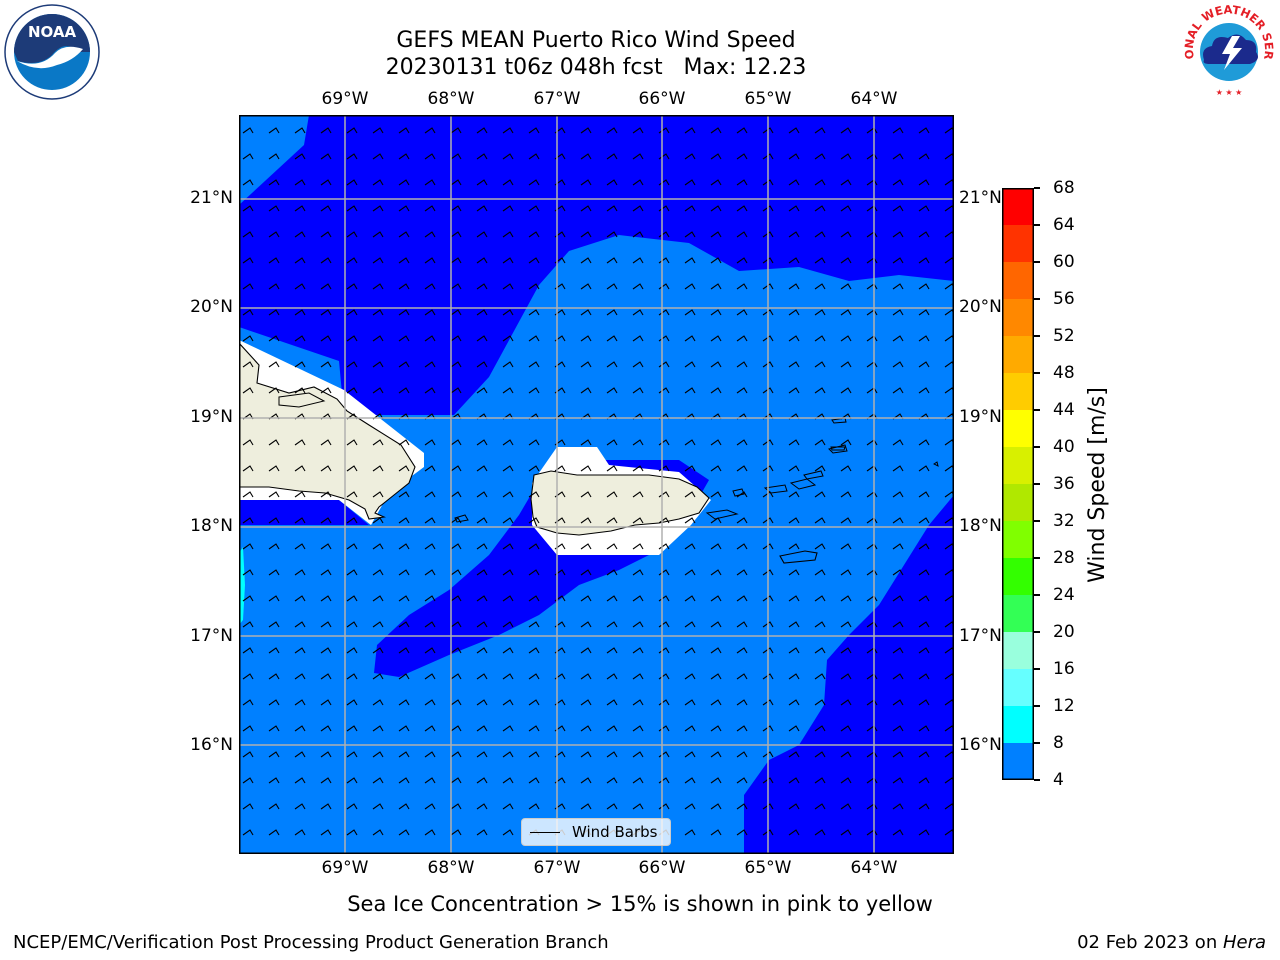  Describe the element at coordinates (52, 52) in the screenshot. I see `noaa-logo: NOAA` at that location.